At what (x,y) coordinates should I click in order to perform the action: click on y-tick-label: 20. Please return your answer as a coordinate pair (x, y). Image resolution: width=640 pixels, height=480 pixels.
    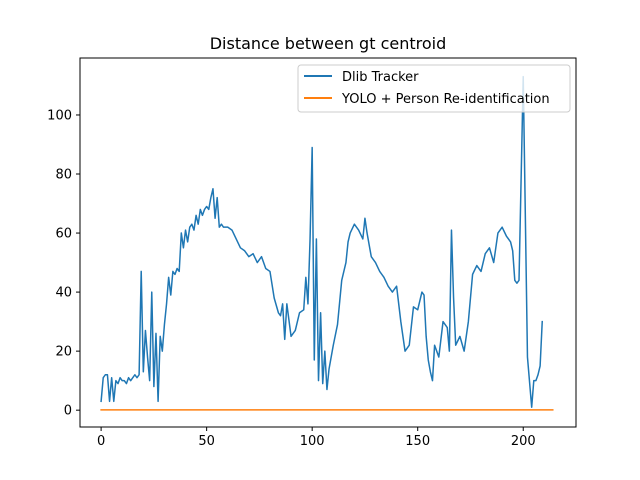
    Looking at the image, I should click on (63, 352).